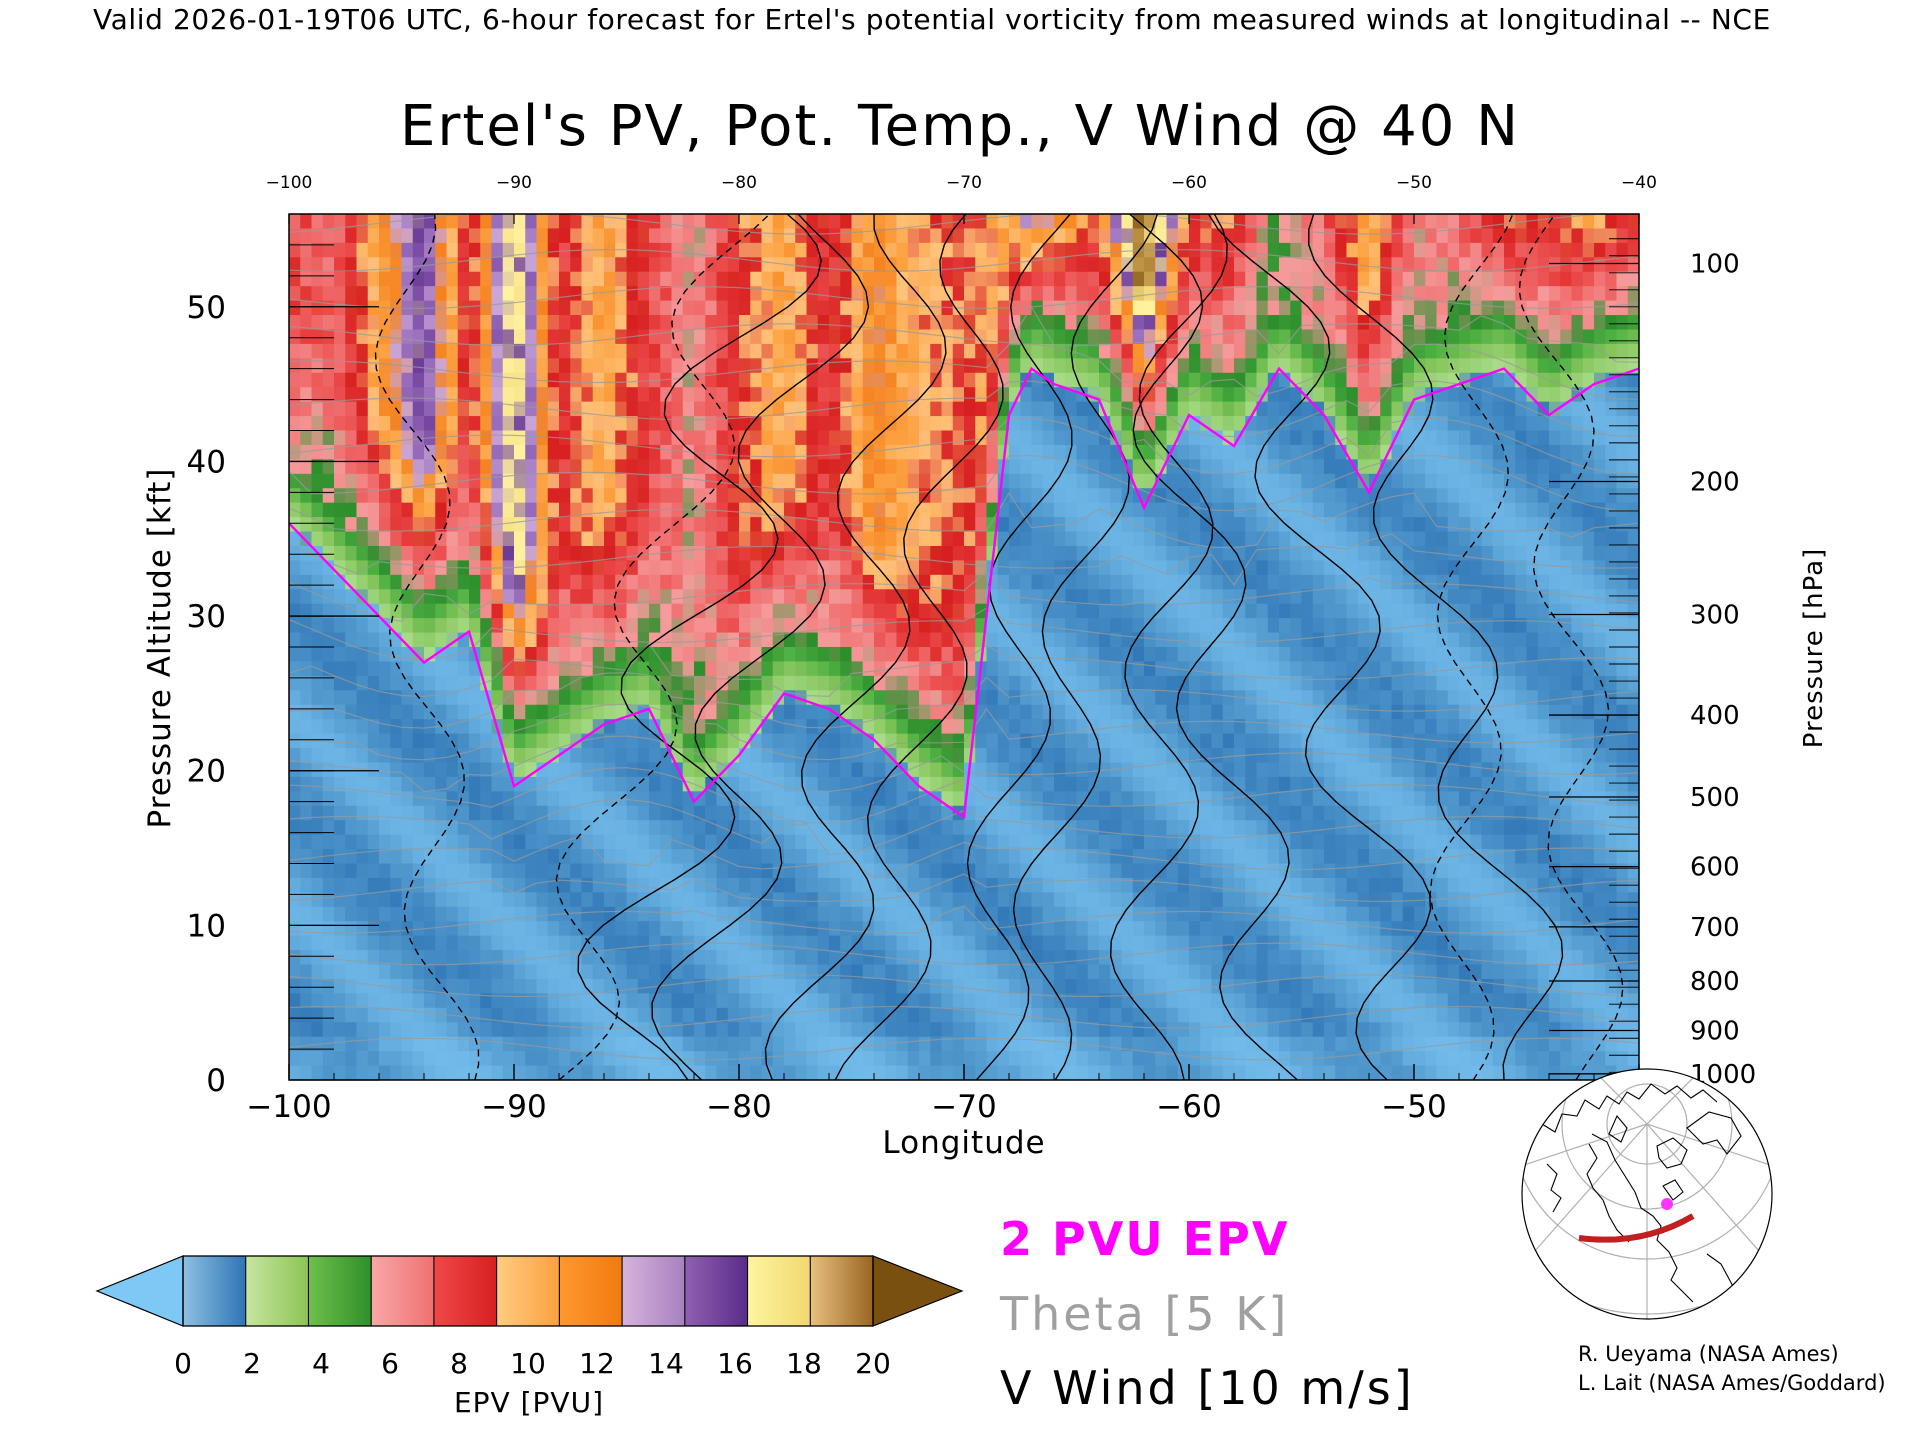  I want to click on pressure-tick-label: 400, so click(1715, 716).